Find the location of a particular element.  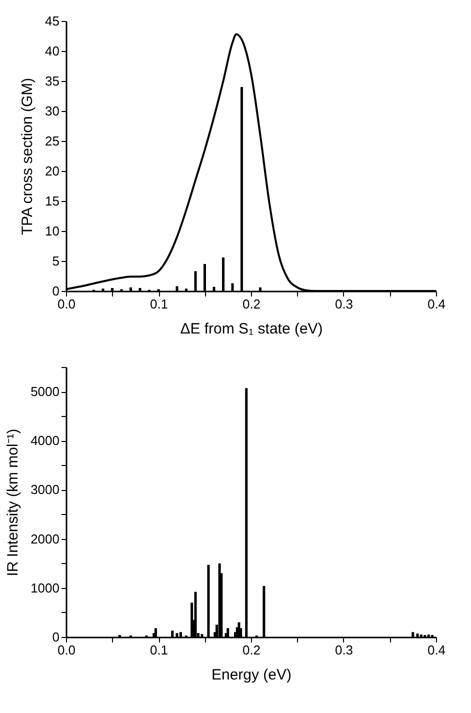

y-tick-label: 4000 is located at coordinates (45, 440).